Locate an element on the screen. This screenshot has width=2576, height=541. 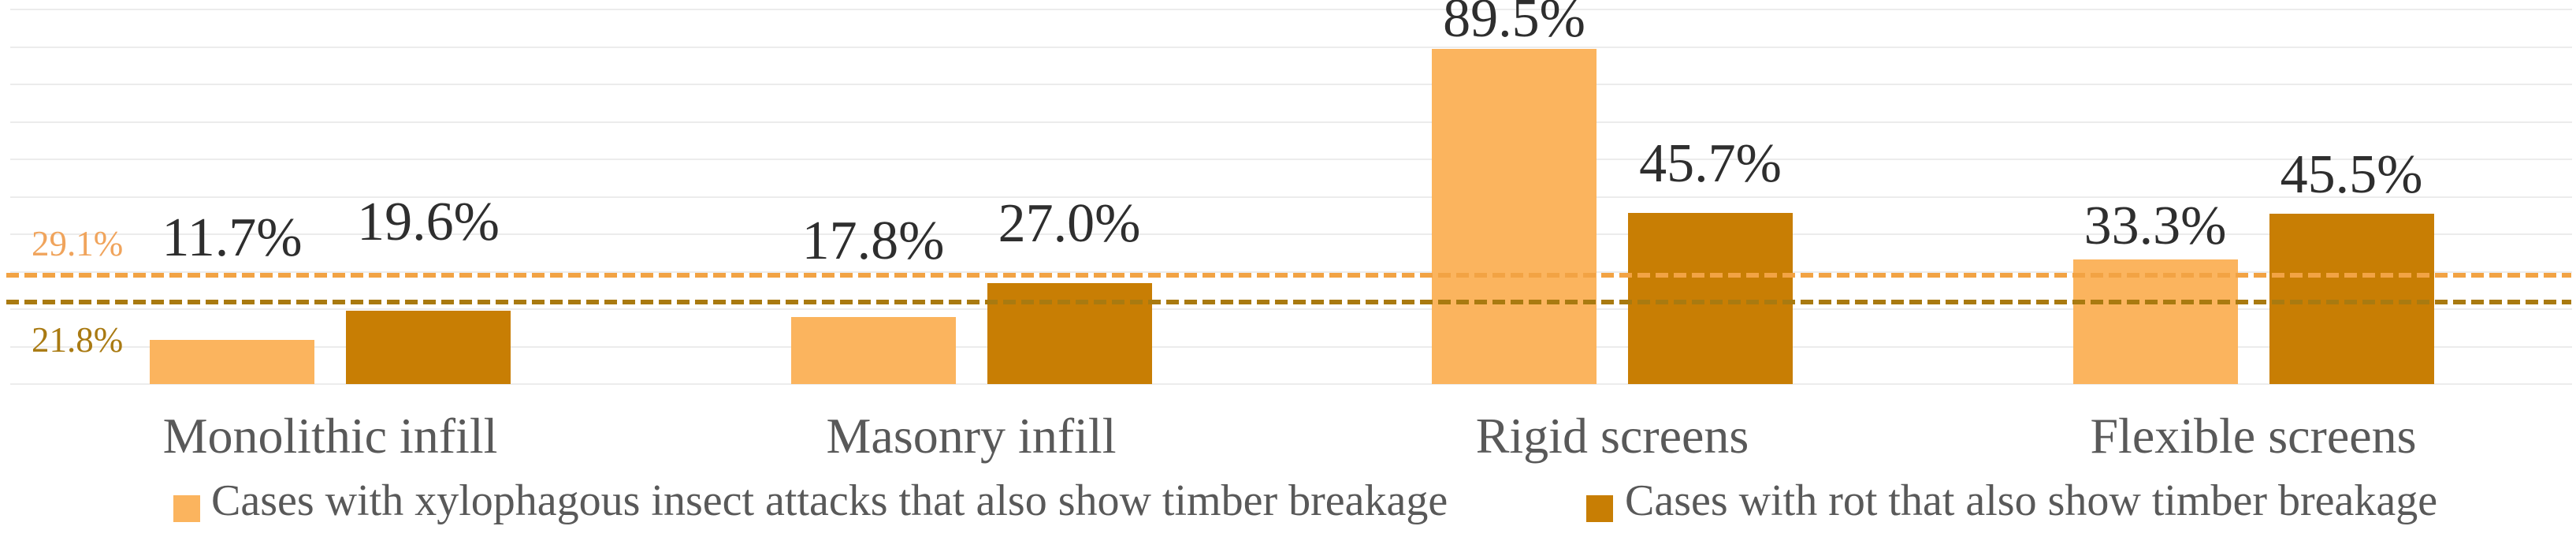
bar-insect-rigid-screens is located at coordinates (1514, 216).